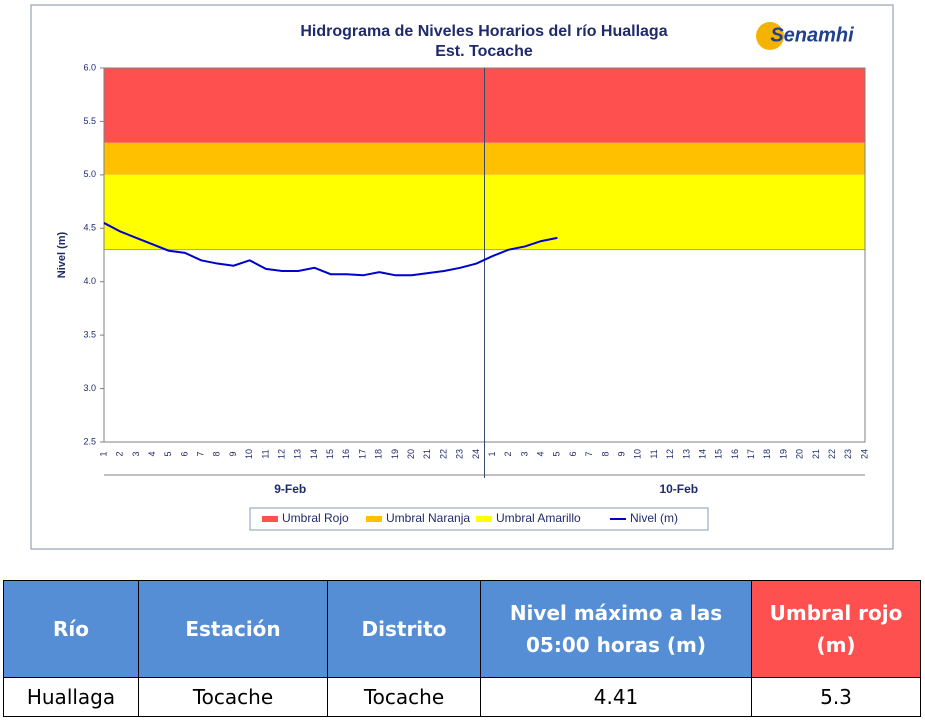  Describe the element at coordinates (89, 174) in the screenshot. I see `y-tick-label: 5.0` at that location.